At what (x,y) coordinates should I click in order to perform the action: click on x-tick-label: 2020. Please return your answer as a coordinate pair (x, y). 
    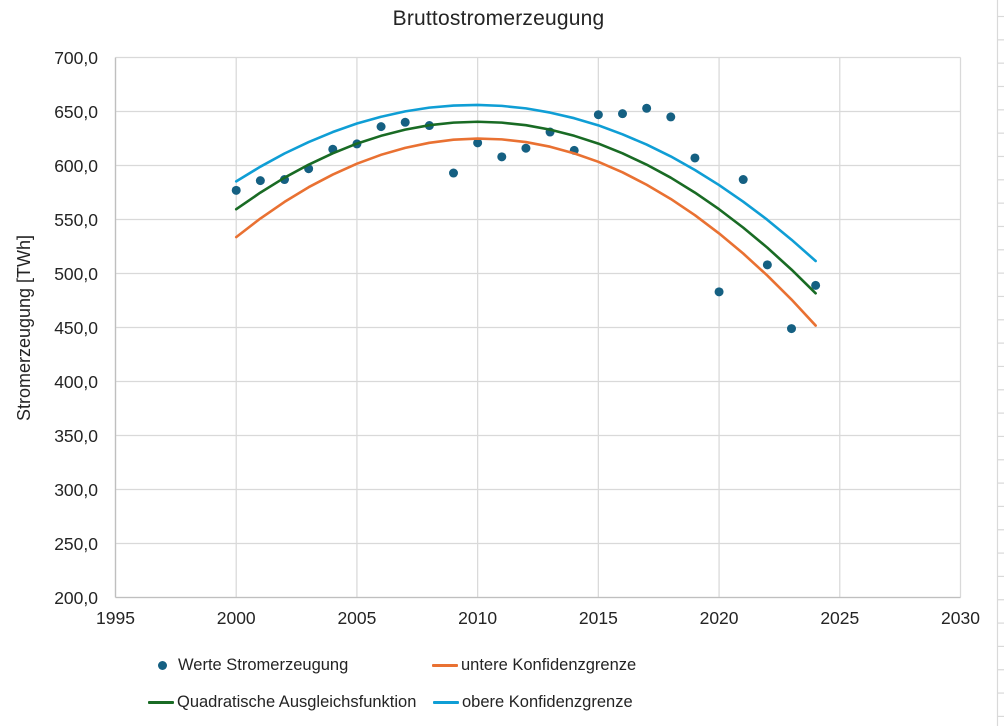
    Looking at the image, I should click on (719, 618).